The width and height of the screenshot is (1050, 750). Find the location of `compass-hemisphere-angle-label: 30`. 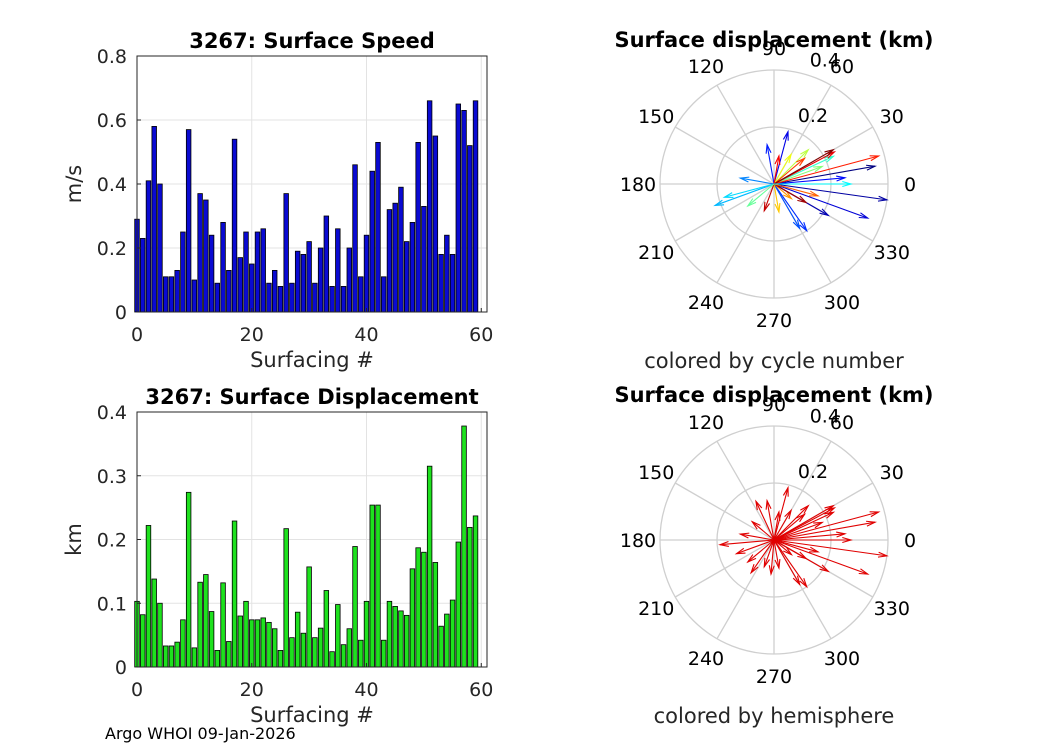

compass-hemisphere-angle-label: 30 is located at coordinates (892, 473).